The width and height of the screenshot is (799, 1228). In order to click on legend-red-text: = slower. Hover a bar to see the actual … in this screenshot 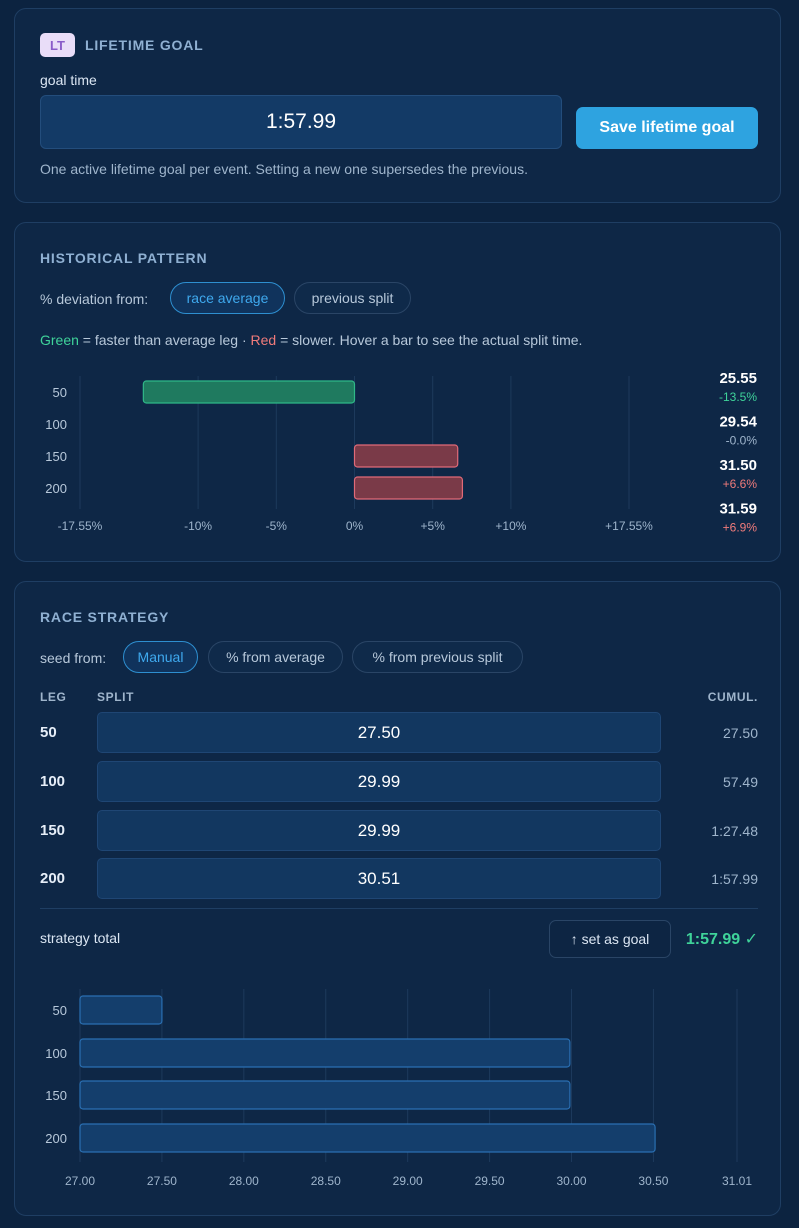, I will do `click(429, 340)`.